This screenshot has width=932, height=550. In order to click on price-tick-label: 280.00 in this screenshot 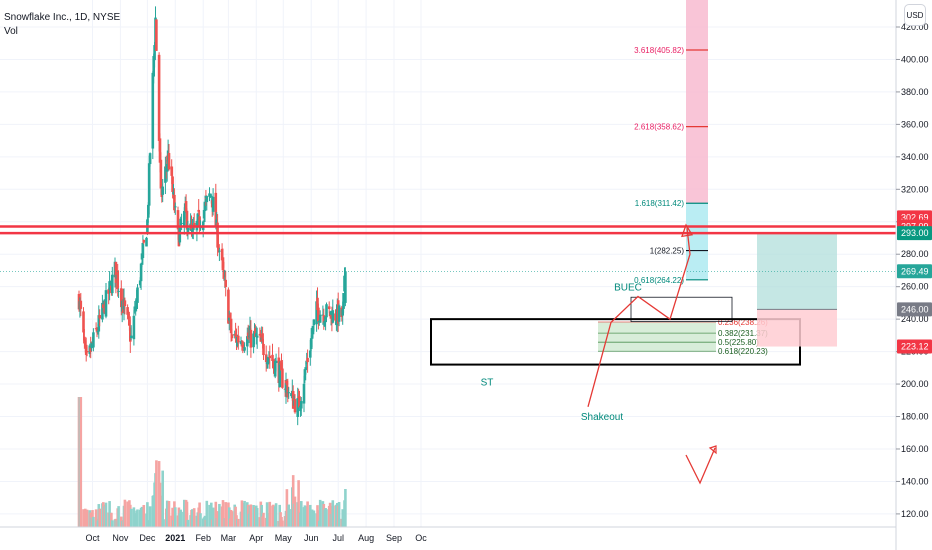, I will do `click(915, 254)`.